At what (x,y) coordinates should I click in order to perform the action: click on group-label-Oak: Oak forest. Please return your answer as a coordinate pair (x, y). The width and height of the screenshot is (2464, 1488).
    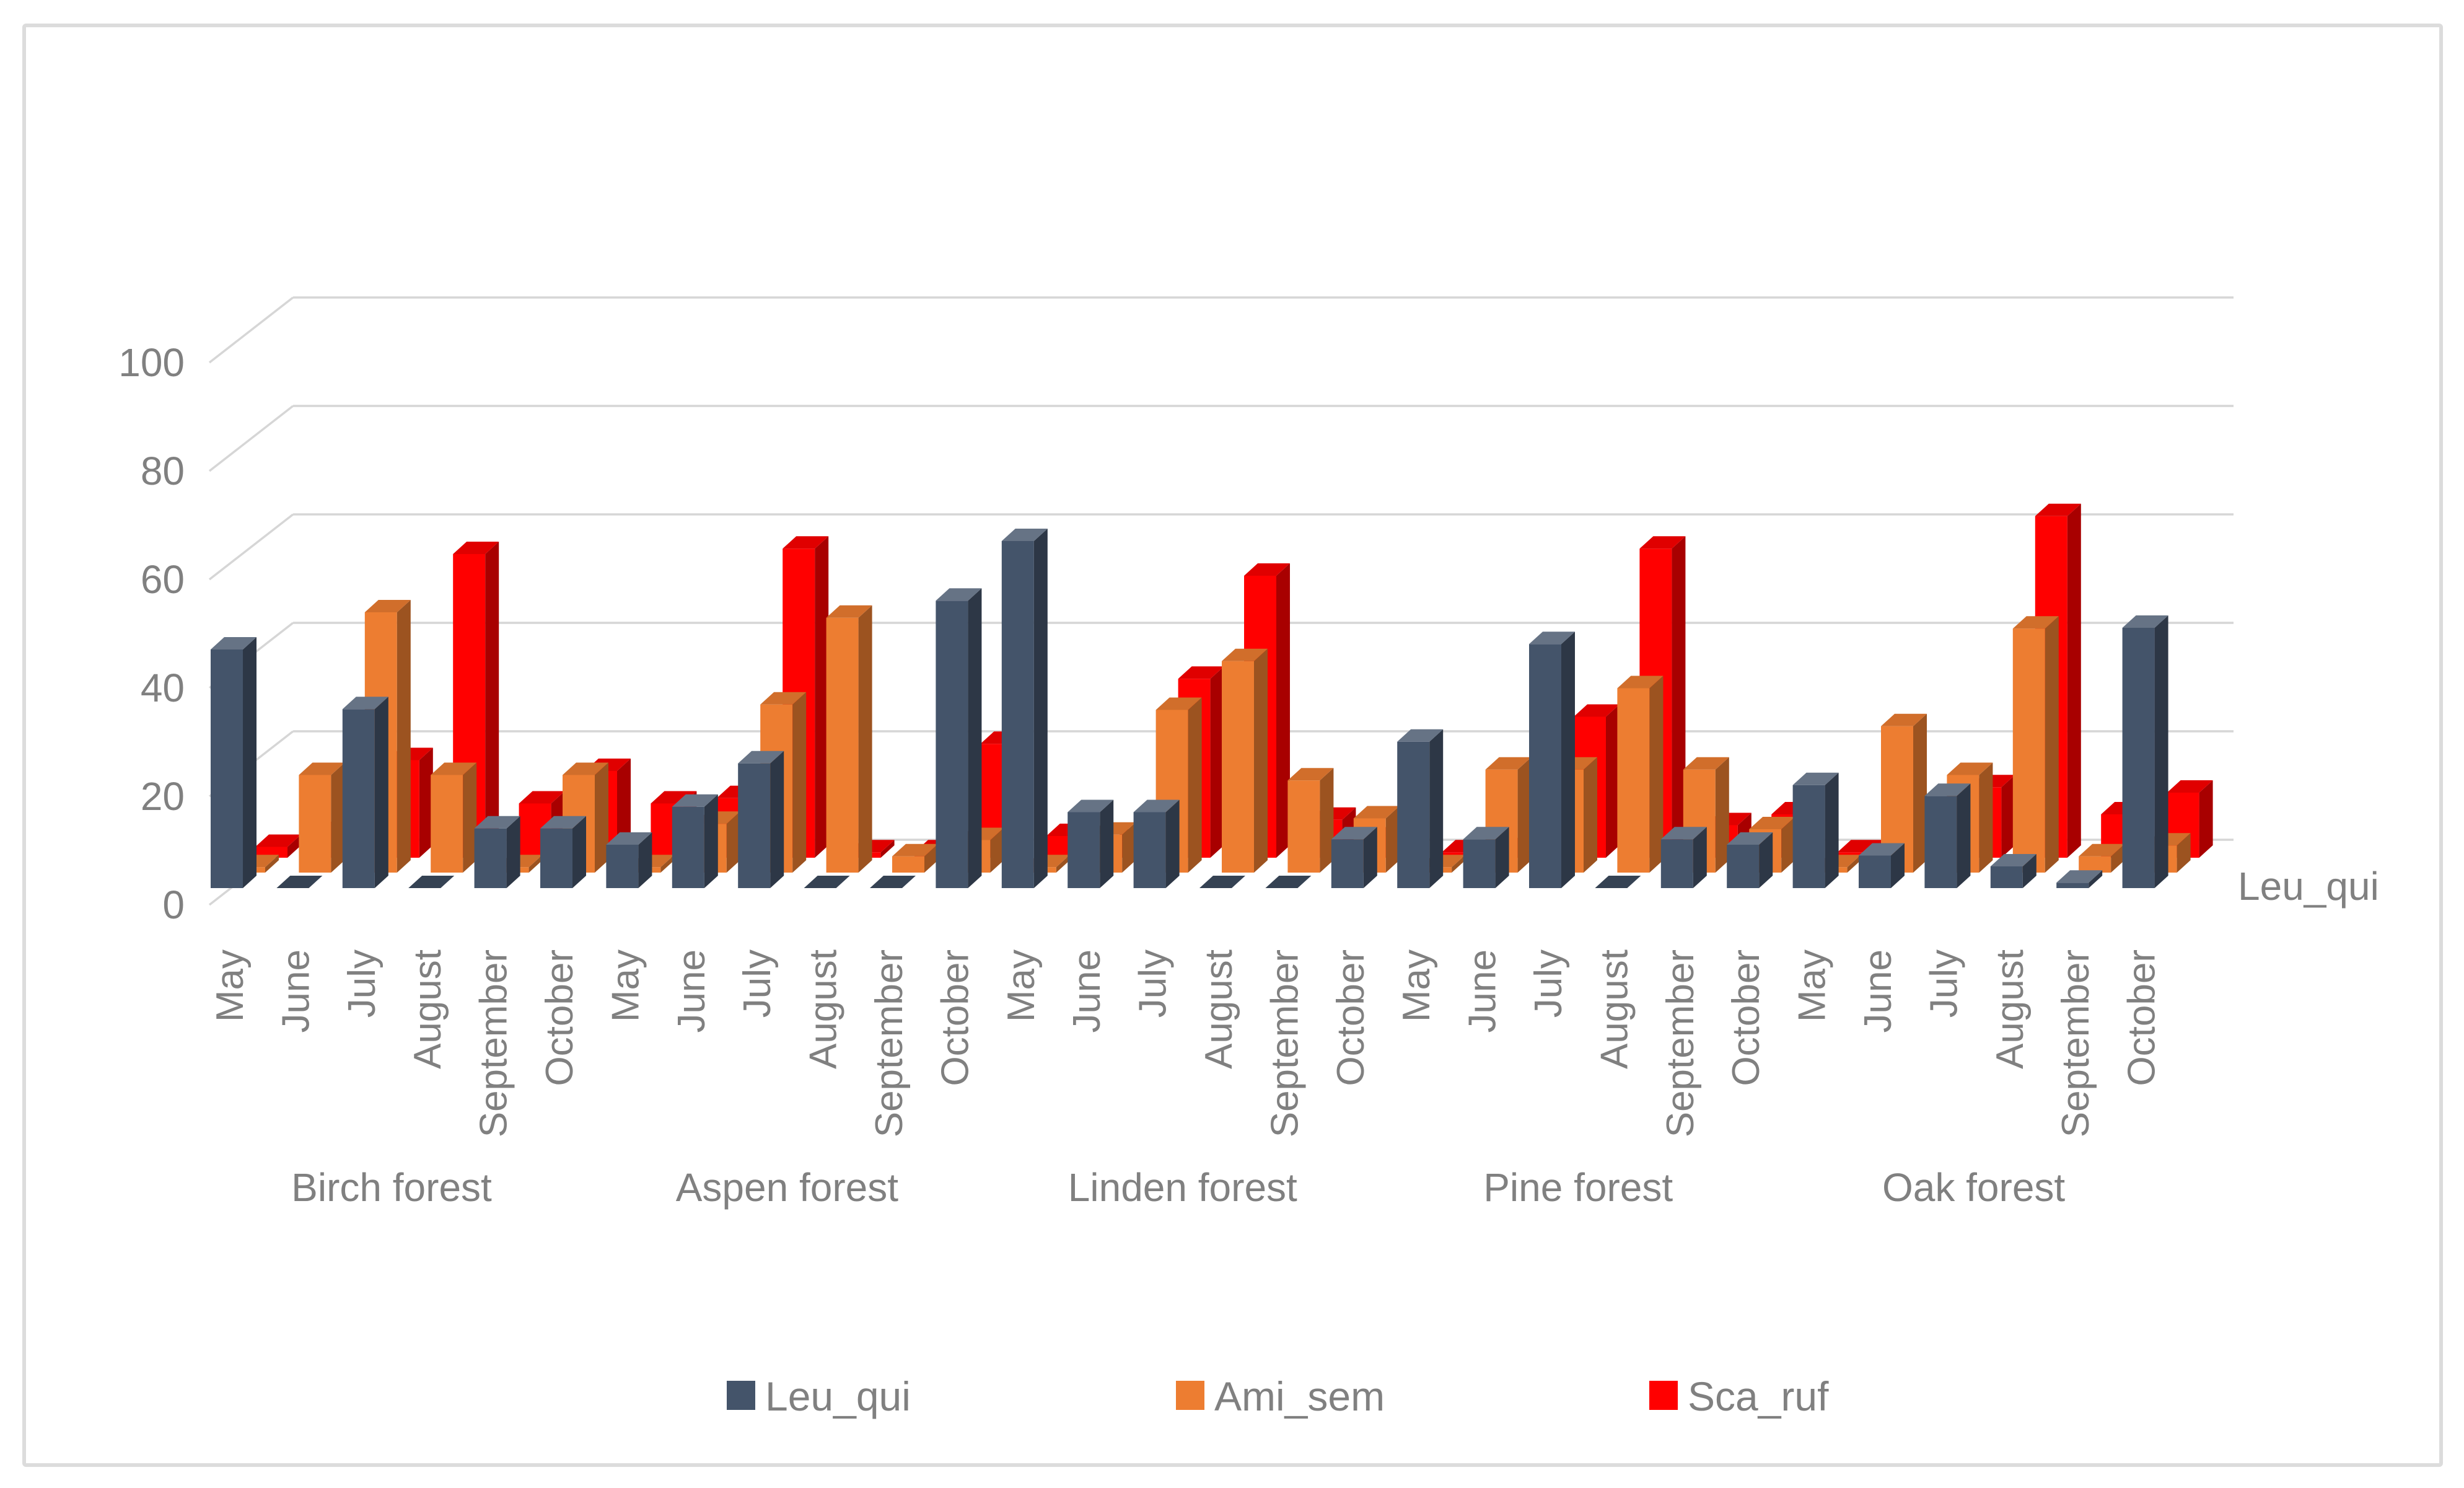
    Looking at the image, I should click on (1974, 1187).